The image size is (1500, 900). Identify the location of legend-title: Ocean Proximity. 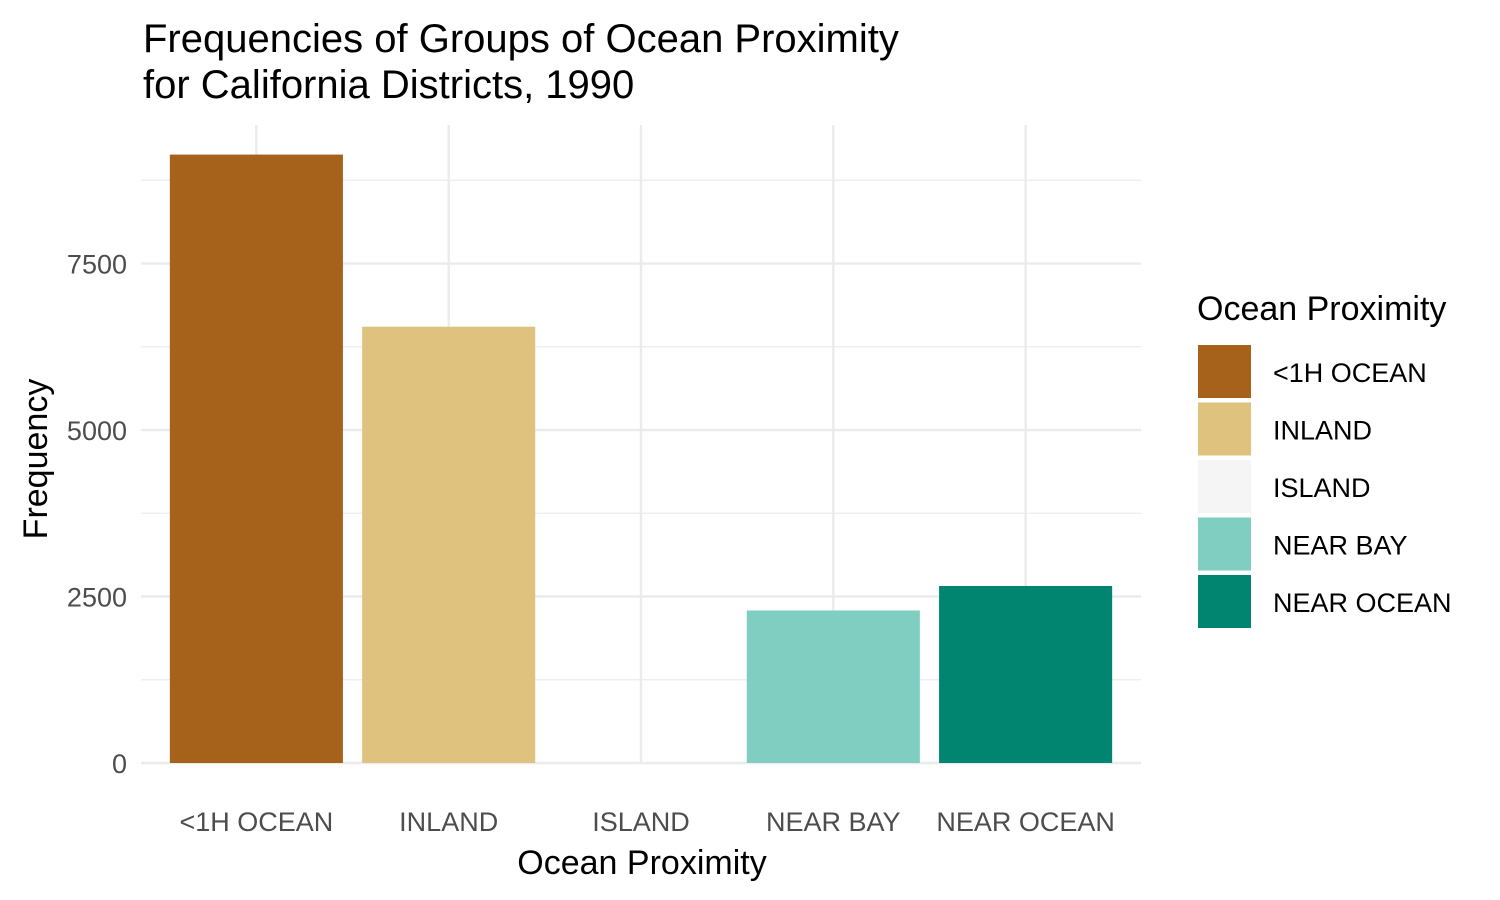
(1321, 309).